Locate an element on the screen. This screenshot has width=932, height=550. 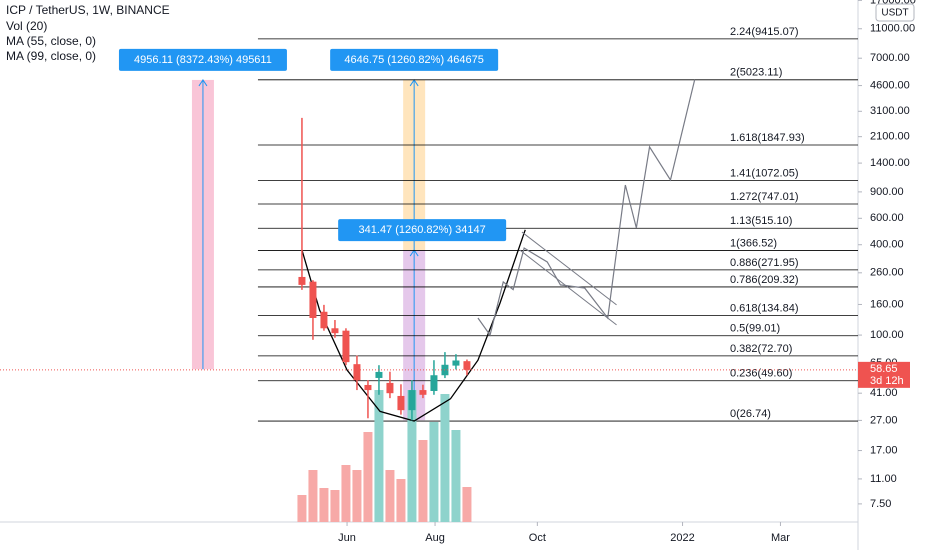
fib-label: 1(366.52) is located at coordinates (753, 243).